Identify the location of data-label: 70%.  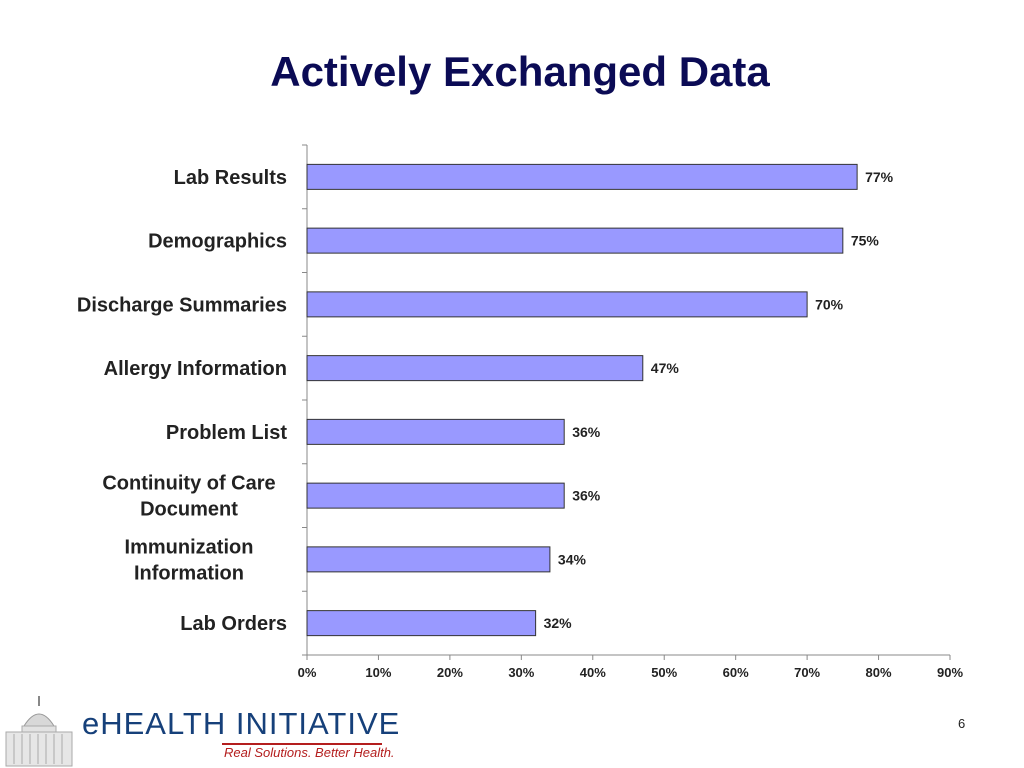
(829, 304).